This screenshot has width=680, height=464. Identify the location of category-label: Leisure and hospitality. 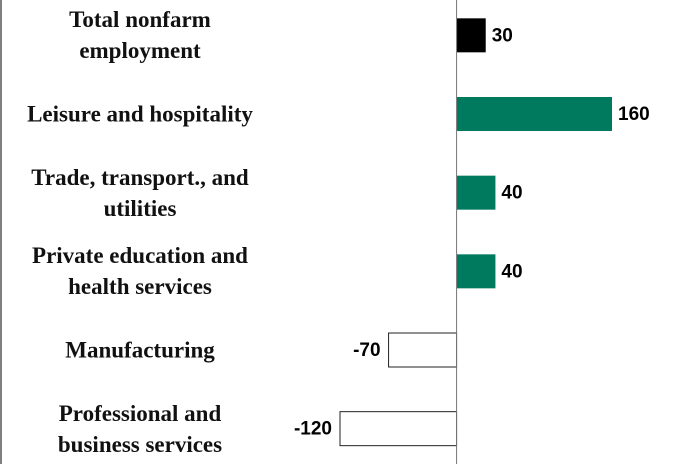
(140, 114).